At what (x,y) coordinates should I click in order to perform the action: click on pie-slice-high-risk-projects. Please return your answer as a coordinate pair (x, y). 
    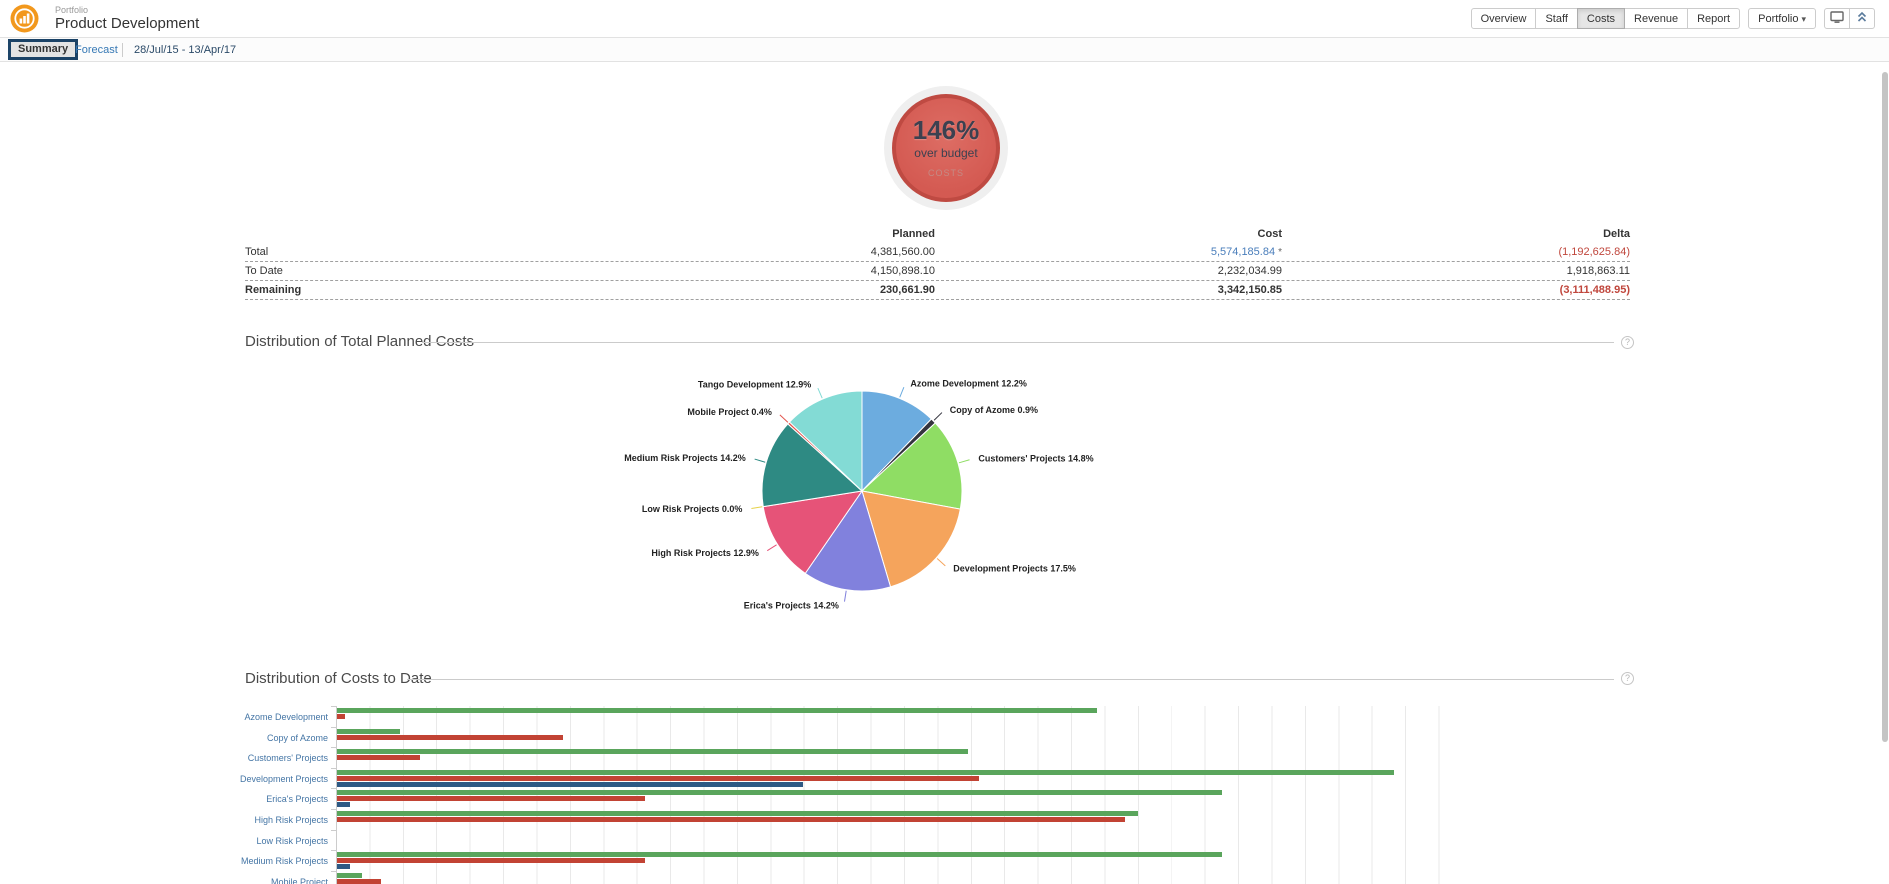
    Looking at the image, I should click on (813, 532).